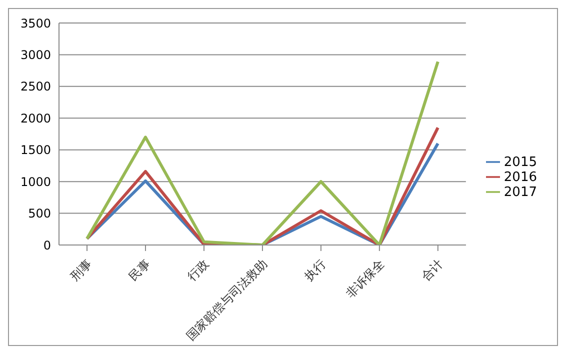  I want to click on y-tick-label: 2500, so click(35, 87).